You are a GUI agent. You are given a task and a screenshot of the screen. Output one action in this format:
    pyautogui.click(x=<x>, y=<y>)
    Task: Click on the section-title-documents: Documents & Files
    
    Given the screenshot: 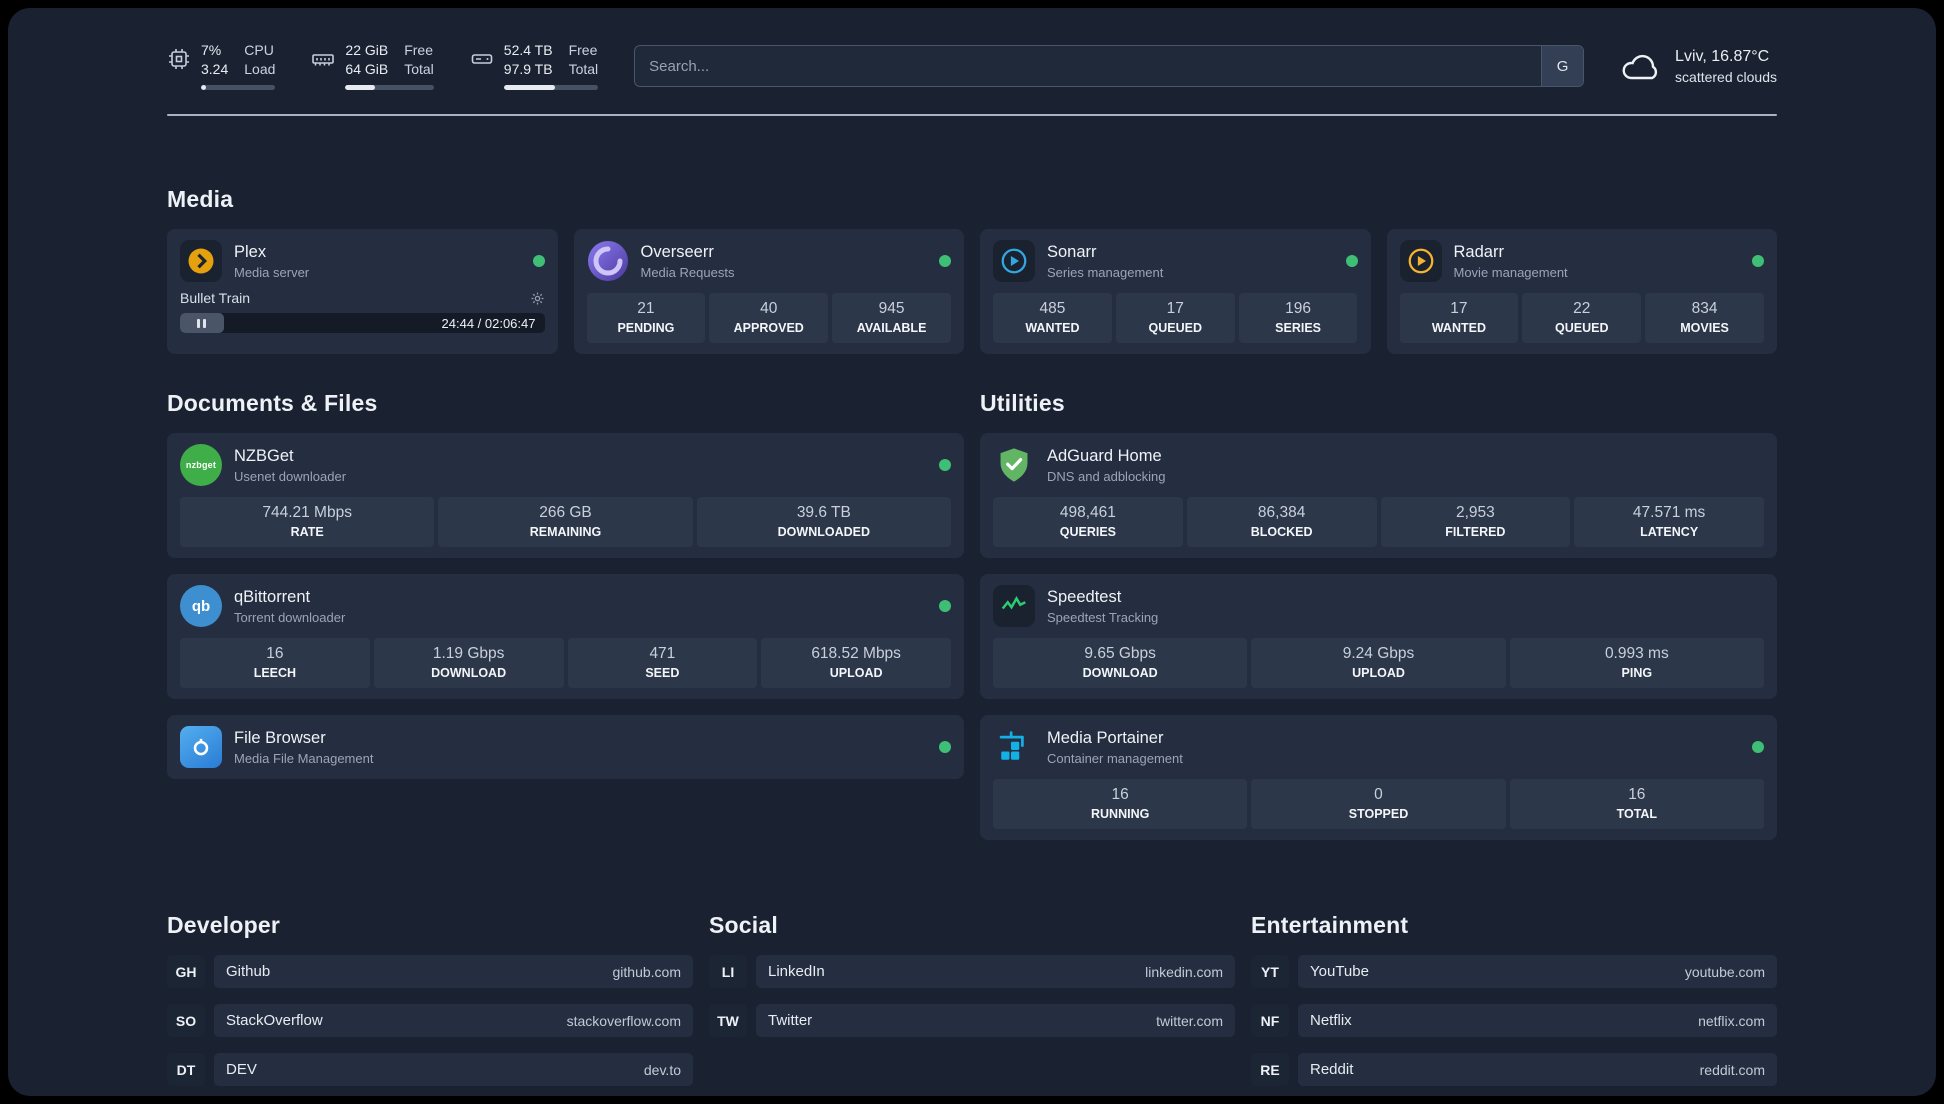 What is the action you would take?
    pyautogui.click(x=272, y=403)
    